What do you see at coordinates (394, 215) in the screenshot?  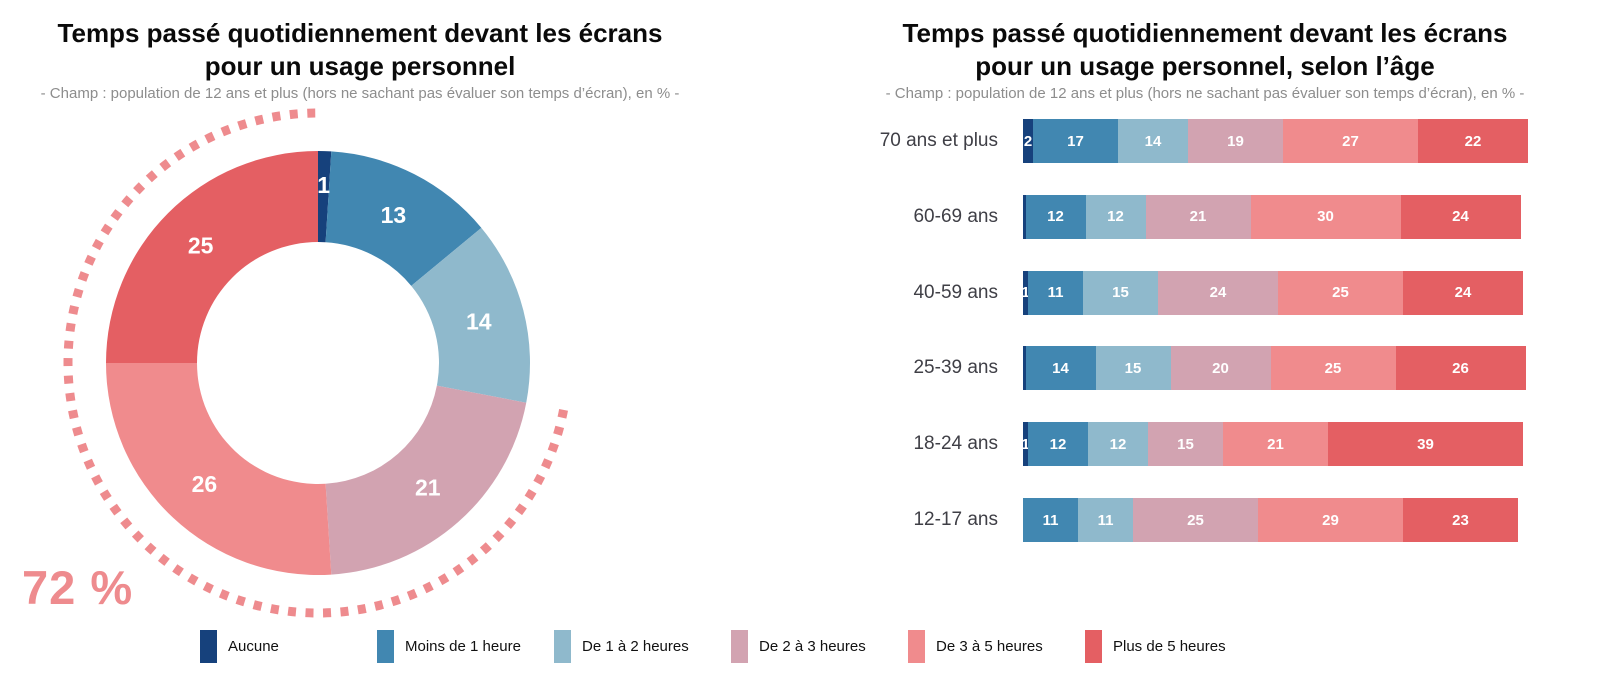 I see `donut-slice-label: 13` at bounding box center [394, 215].